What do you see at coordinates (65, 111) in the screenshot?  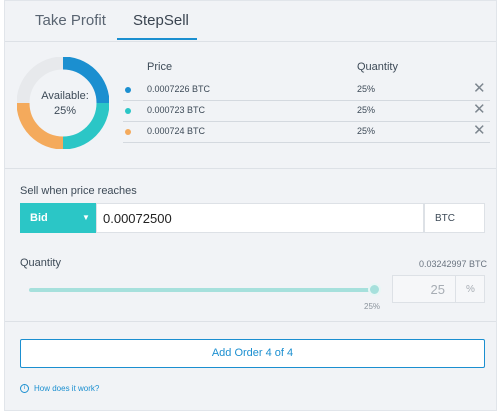 I see `donut-label-value: 25%` at bounding box center [65, 111].